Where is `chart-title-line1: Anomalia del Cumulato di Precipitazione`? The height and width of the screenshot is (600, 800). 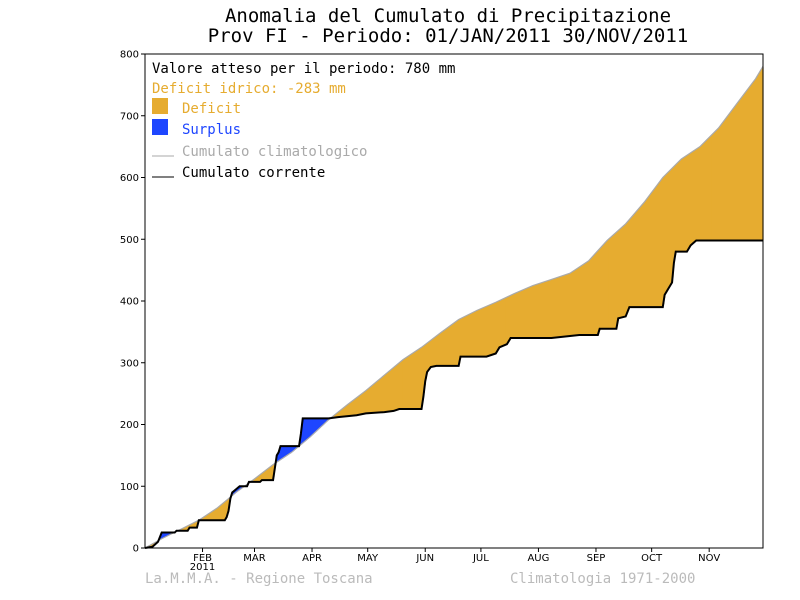 chart-title-line1: Anomalia del Cumulato di Precipitazione is located at coordinates (448, 16).